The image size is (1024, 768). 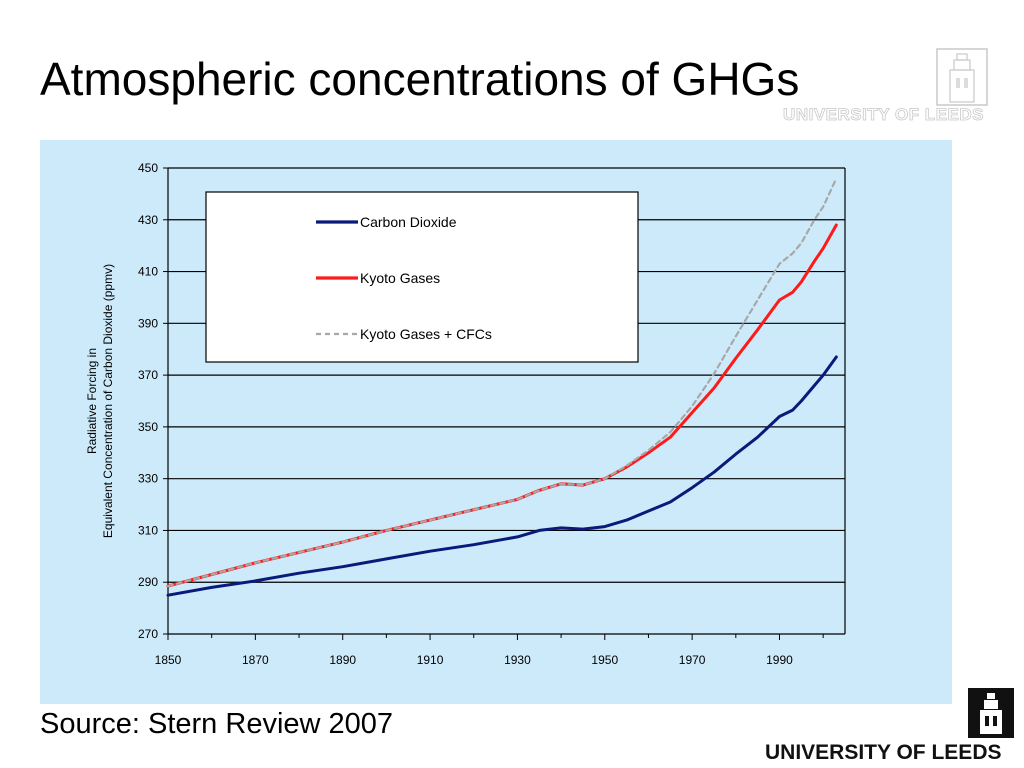 What do you see at coordinates (420, 79) in the screenshot?
I see `slide-title: Atmospheric concentrations of GHGs` at bounding box center [420, 79].